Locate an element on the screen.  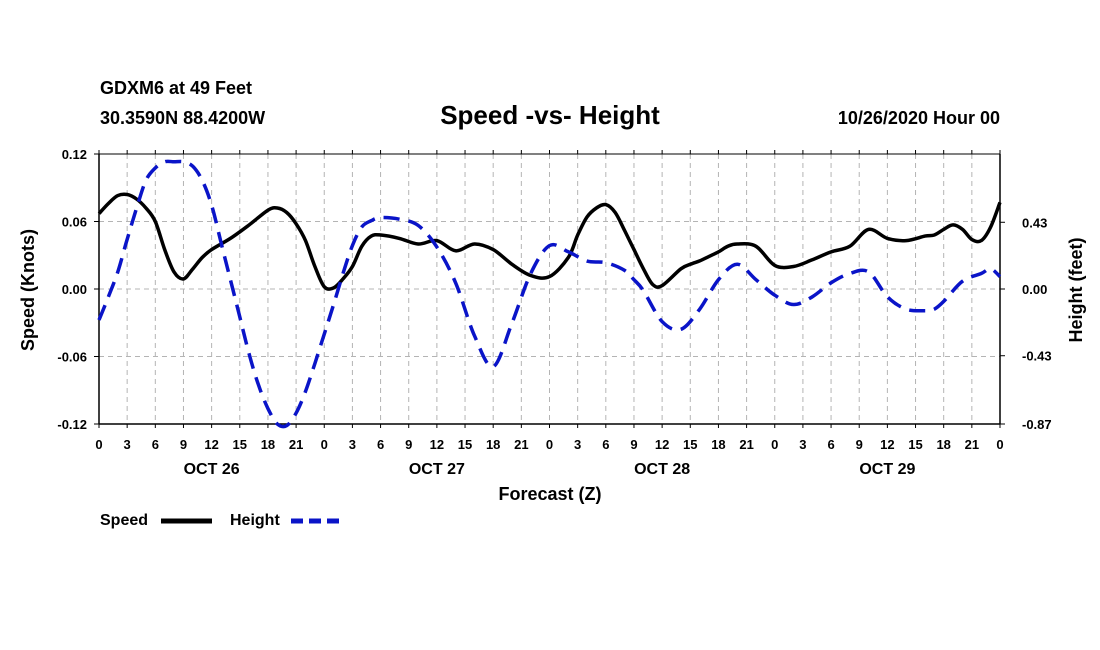
x-axis-title: Forecast (Z) is located at coordinates (549, 494).